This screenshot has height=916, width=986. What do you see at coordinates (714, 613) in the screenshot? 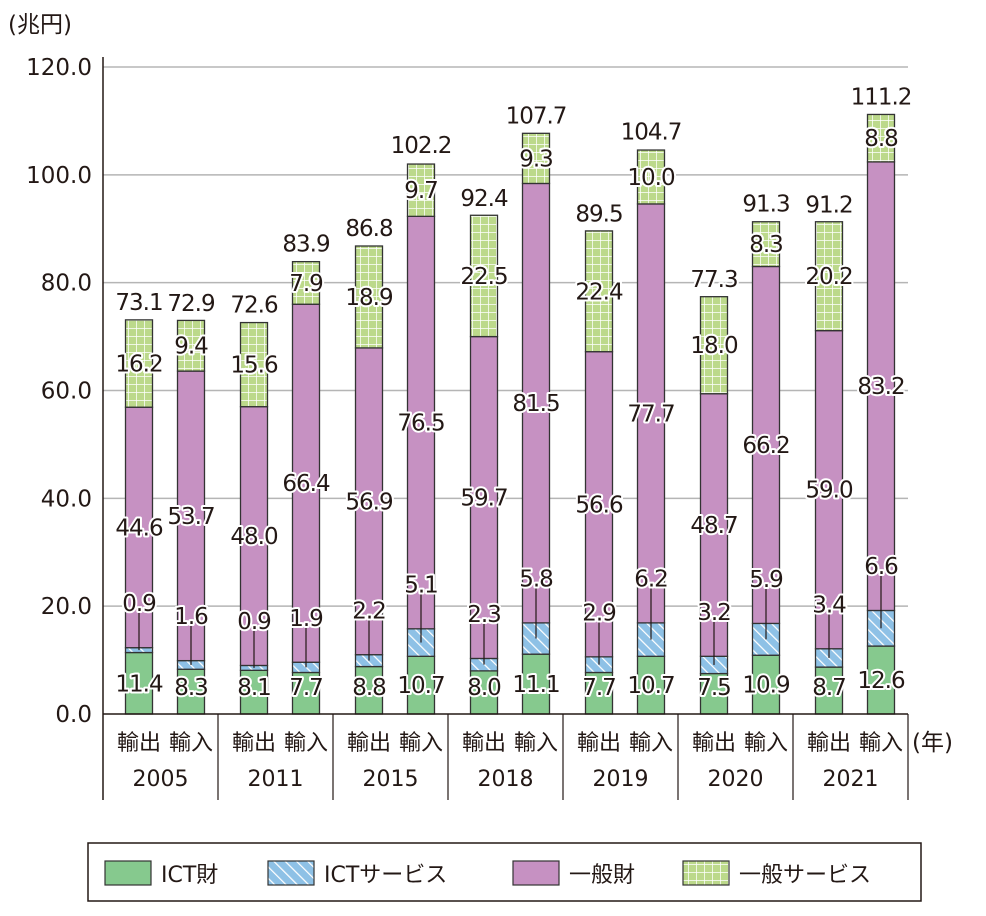
I see `data-label: 3.2` at bounding box center [714, 613].